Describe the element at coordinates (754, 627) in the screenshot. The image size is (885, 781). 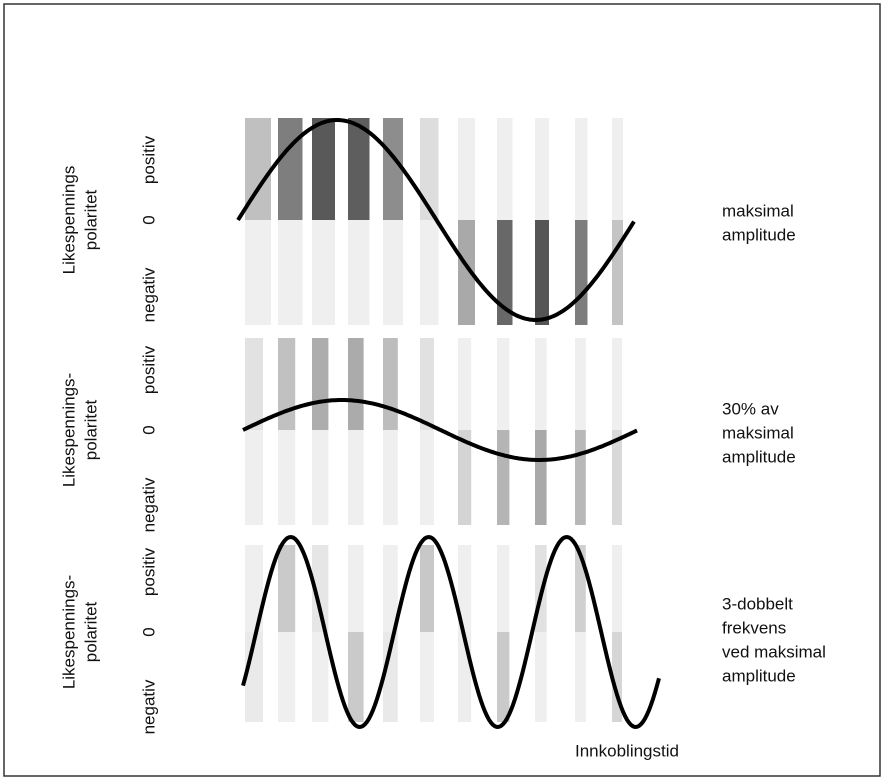
I see `note: frekvens` at that location.